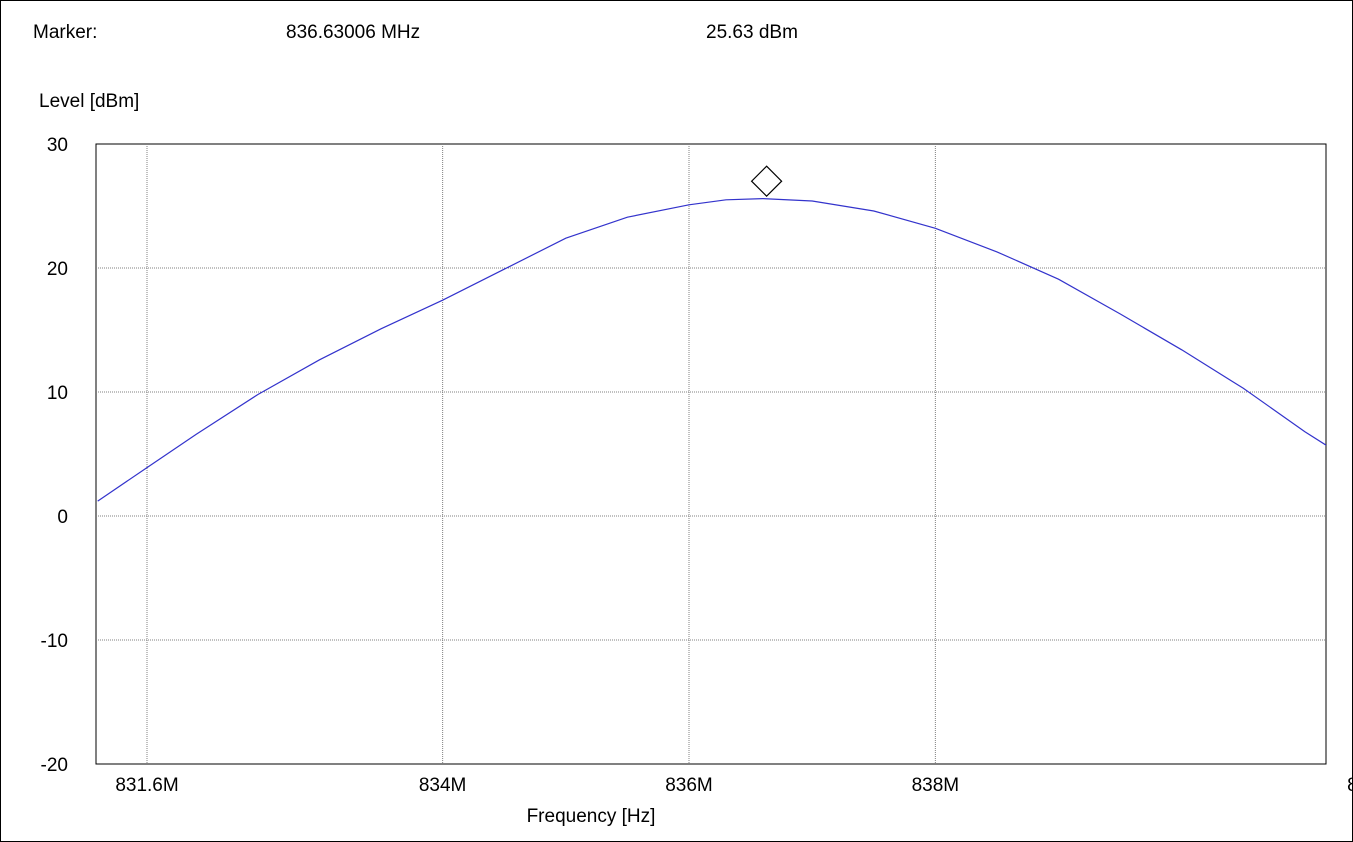 This screenshot has width=1353, height=842. I want to click on marker-label: Marker:, so click(65, 32).